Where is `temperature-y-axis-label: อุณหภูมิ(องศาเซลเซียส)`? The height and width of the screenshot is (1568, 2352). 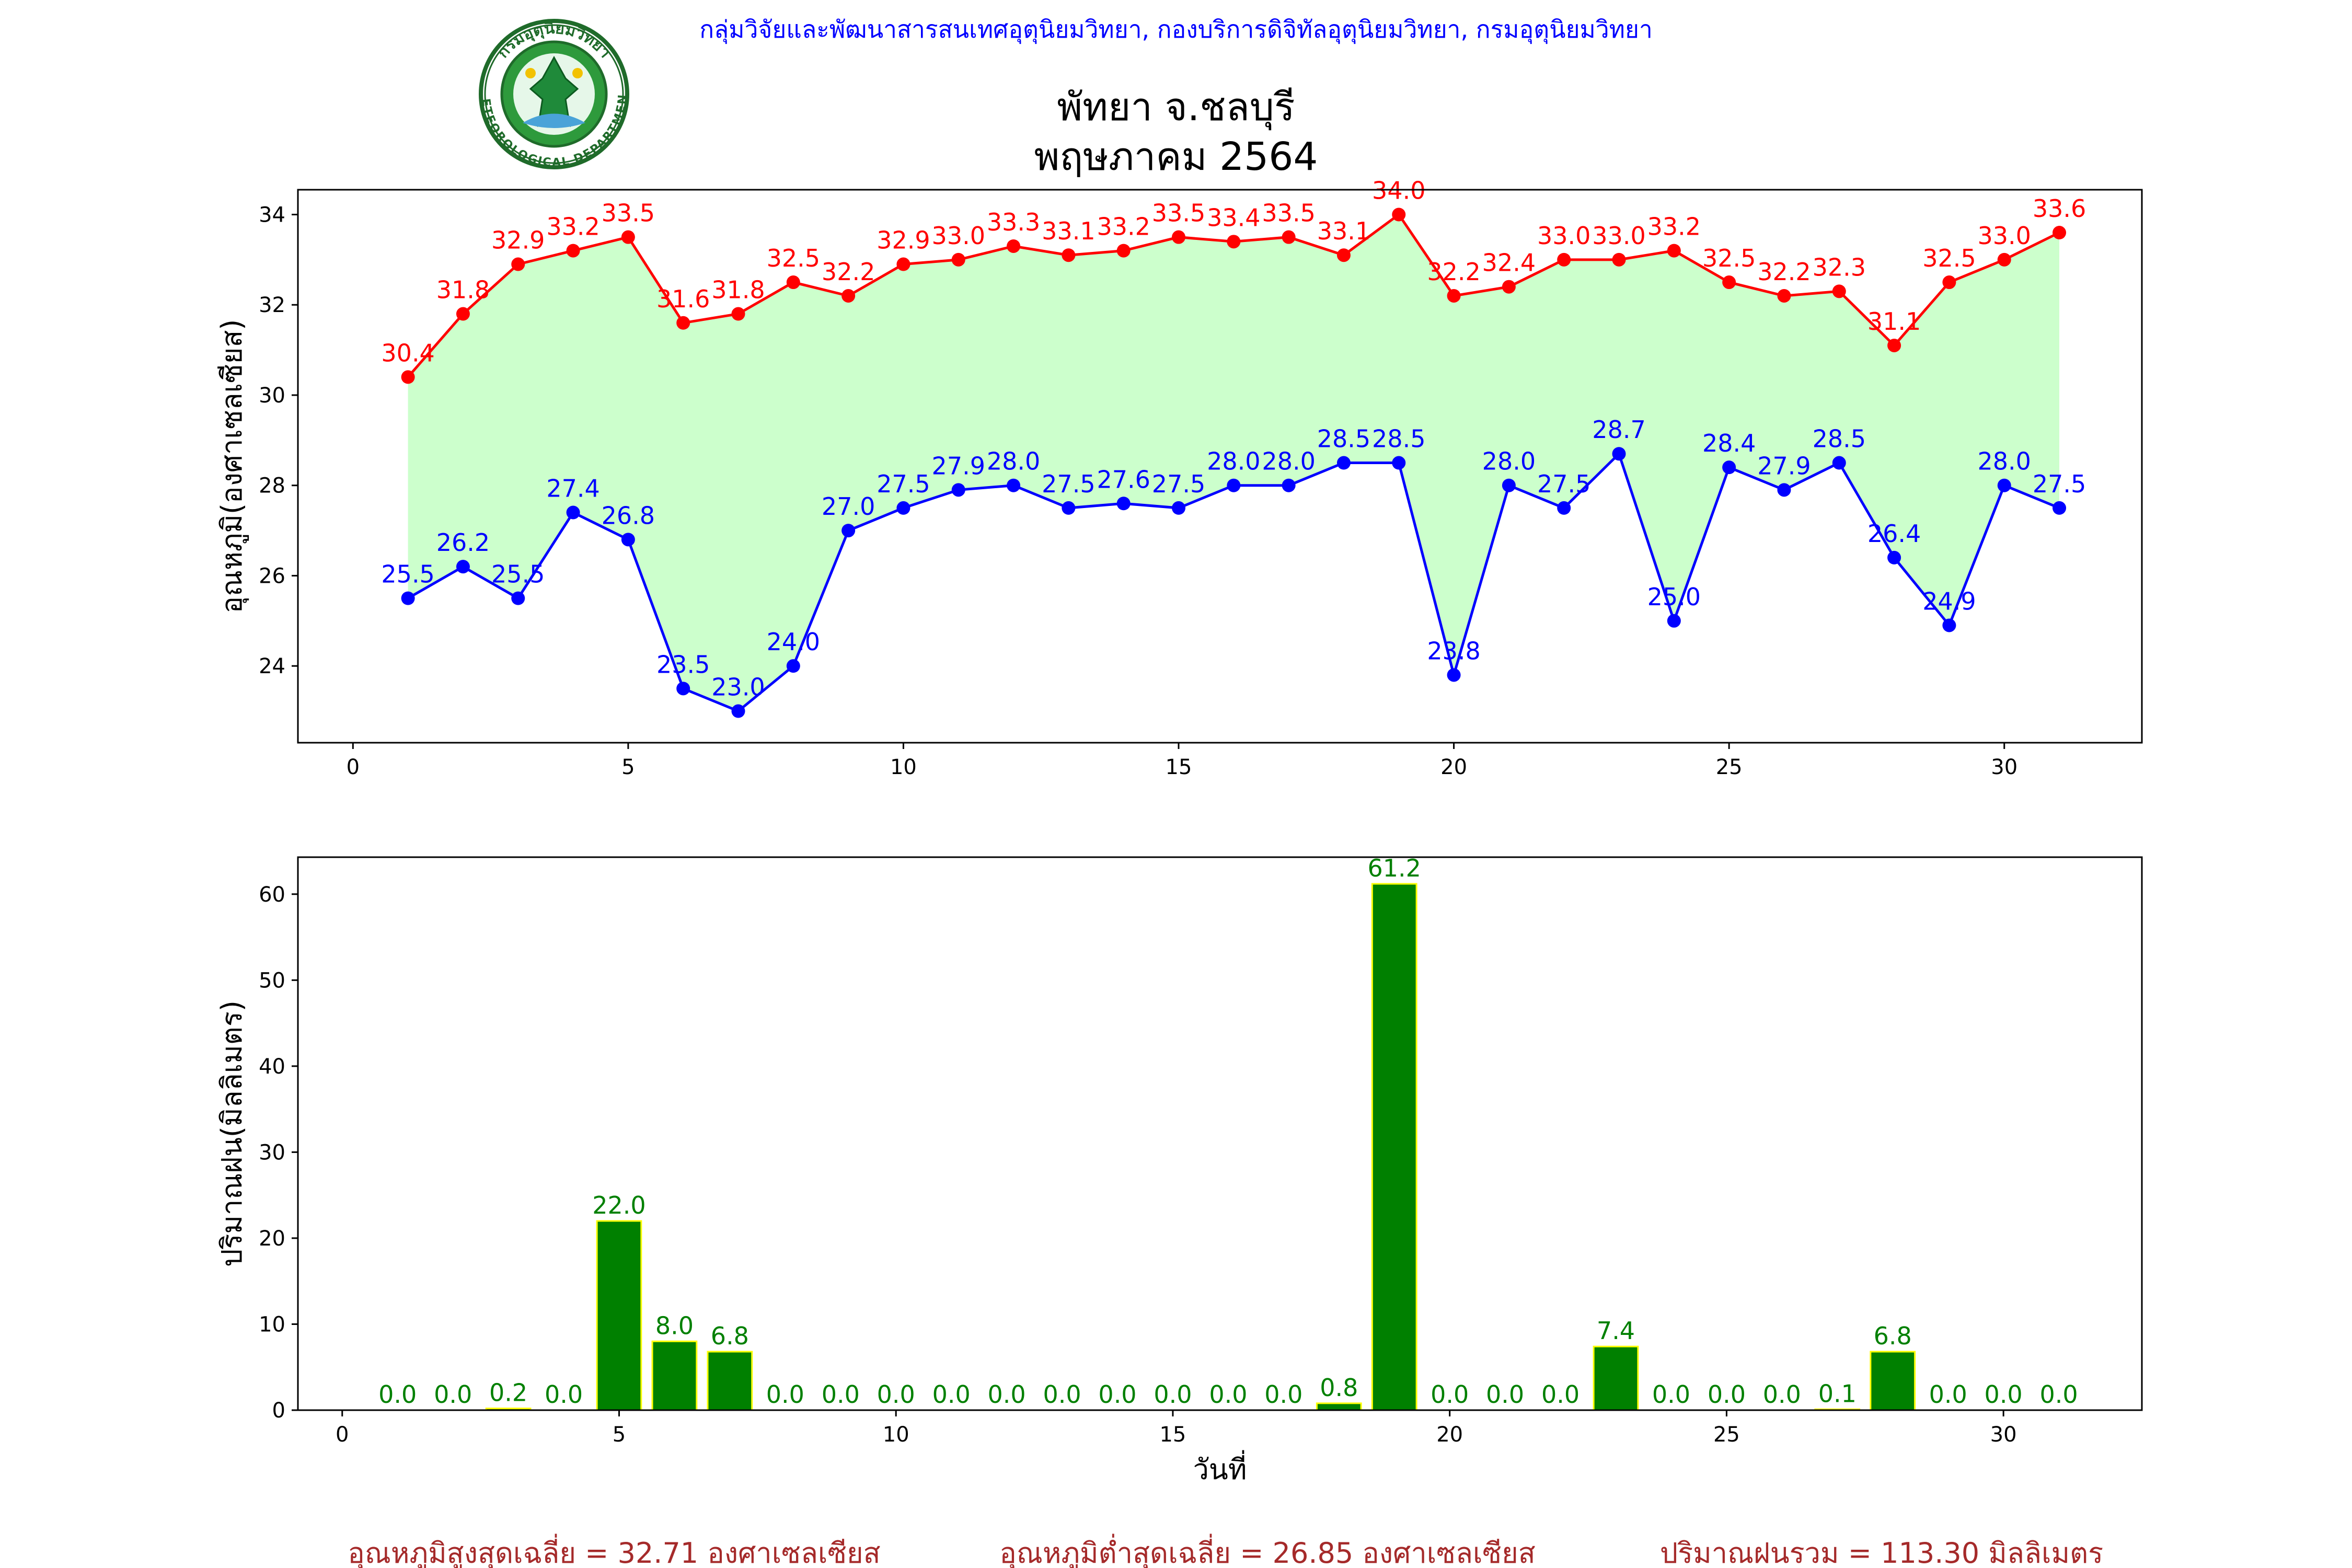 temperature-y-axis-label: อุณหภูมิ(องศาเซลเซียส) is located at coordinates (232, 466).